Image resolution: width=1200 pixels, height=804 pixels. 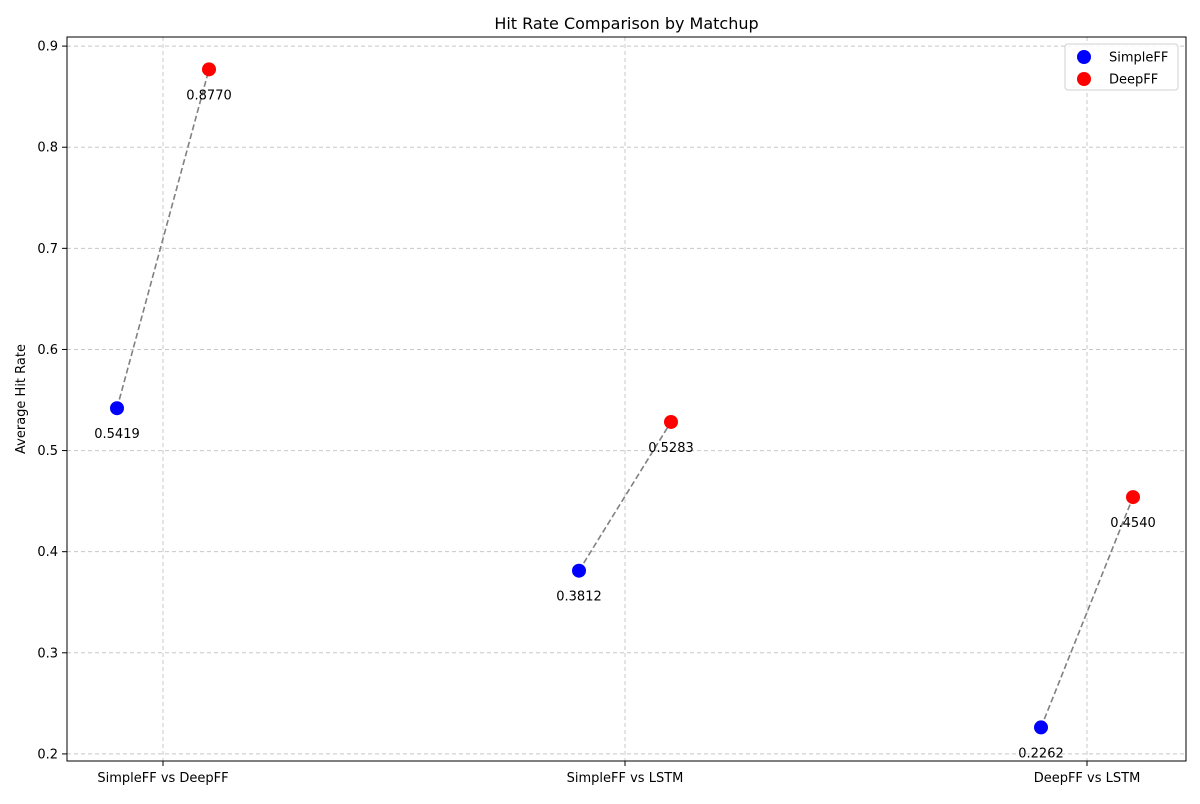 What do you see at coordinates (47, 249) in the screenshot?
I see `y-tick-label: 0.7` at bounding box center [47, 249].